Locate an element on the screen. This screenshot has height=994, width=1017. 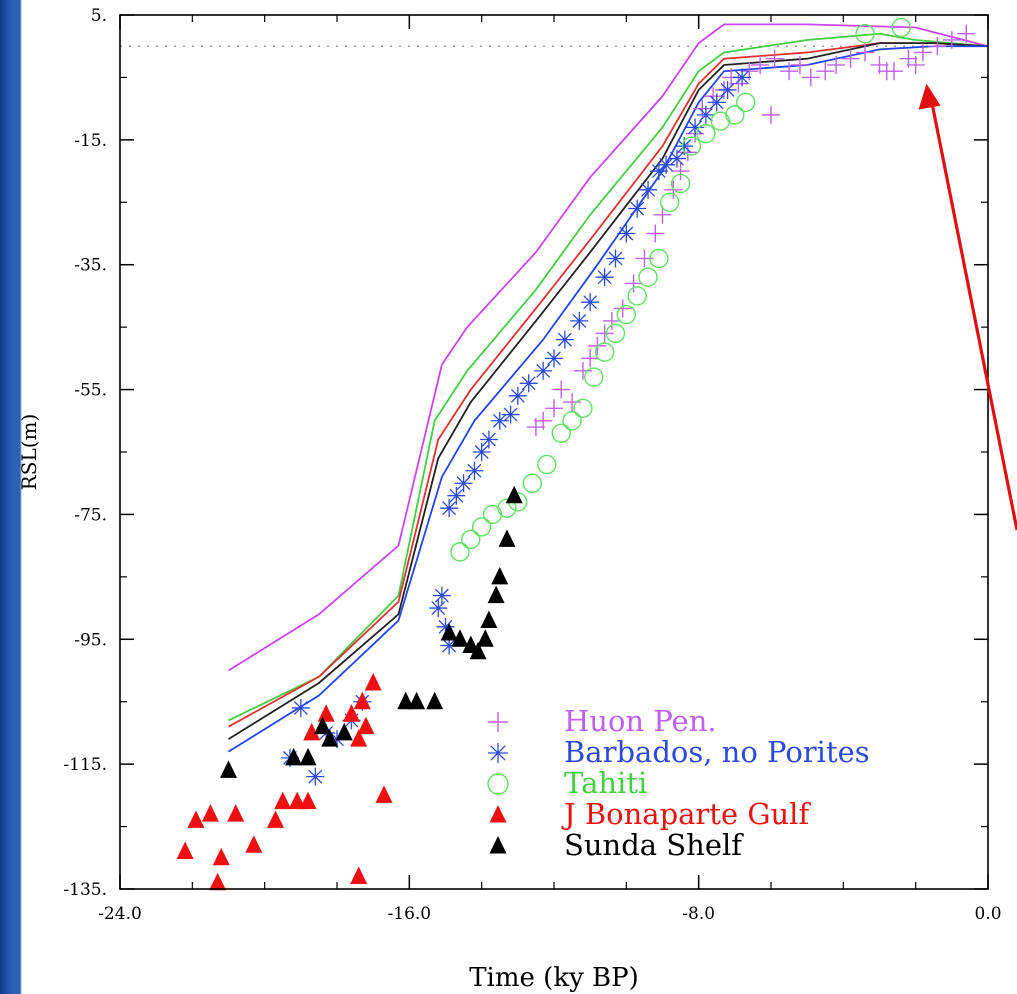
annotation-arrow-head is located at coordinates (929, 96).